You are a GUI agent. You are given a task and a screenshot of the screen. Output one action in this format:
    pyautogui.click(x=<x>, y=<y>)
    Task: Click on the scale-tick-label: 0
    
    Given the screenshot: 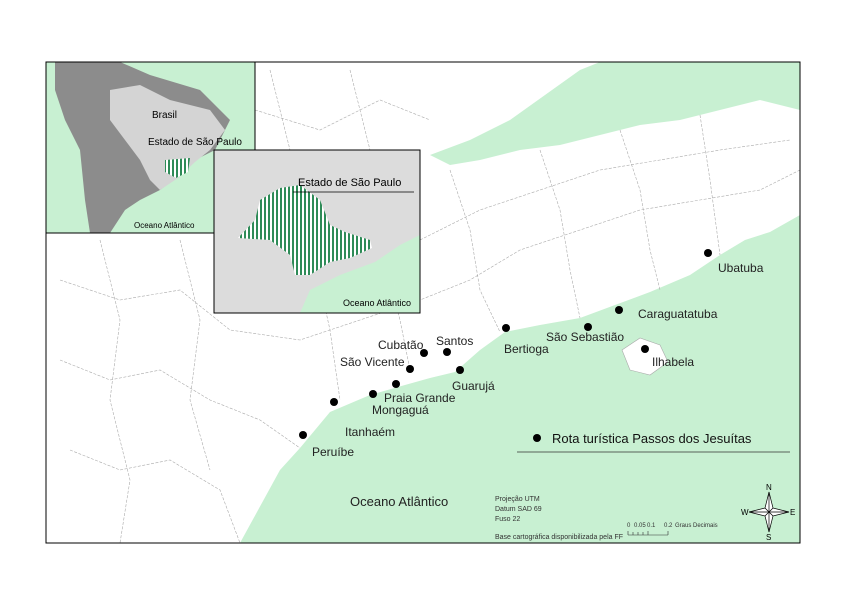 What is the action you would take?
    pyautogui.click(x=629, y=526)
    